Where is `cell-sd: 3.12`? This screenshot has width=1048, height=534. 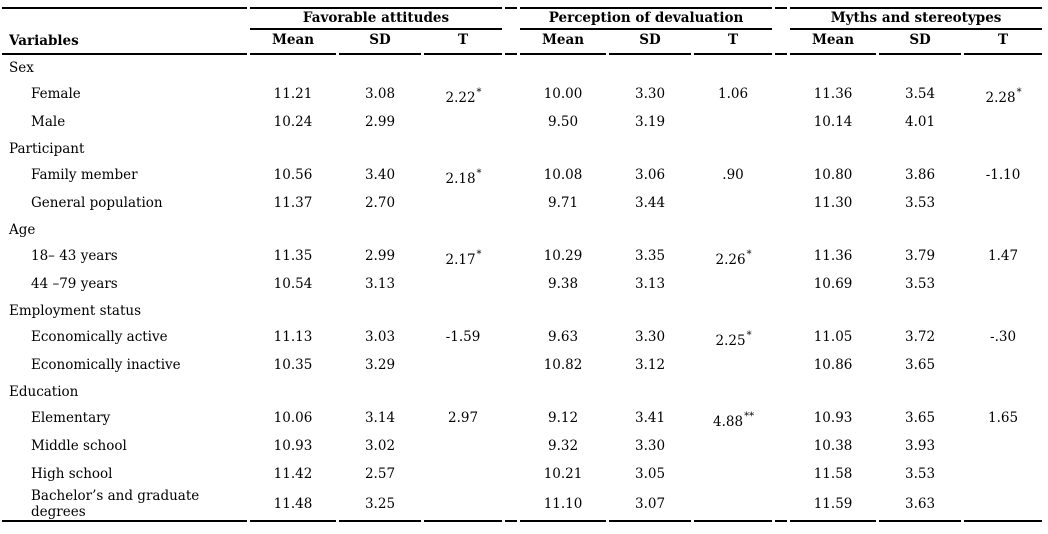 cell-sd: 3.12 is located at coordinates (650, 365).